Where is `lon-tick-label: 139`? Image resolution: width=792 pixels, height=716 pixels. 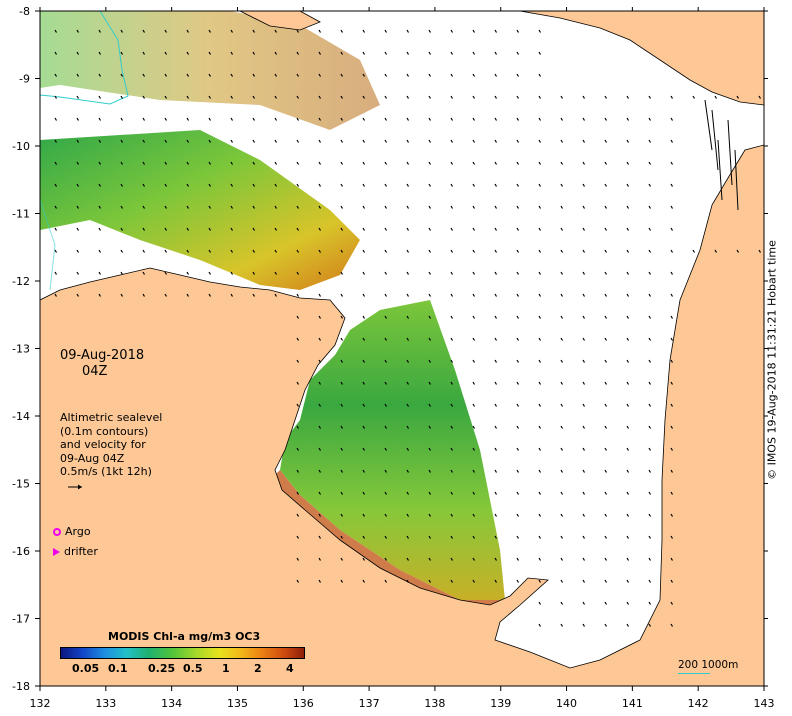 lon-tick-label: 139 is located at coordinates (500, 703).